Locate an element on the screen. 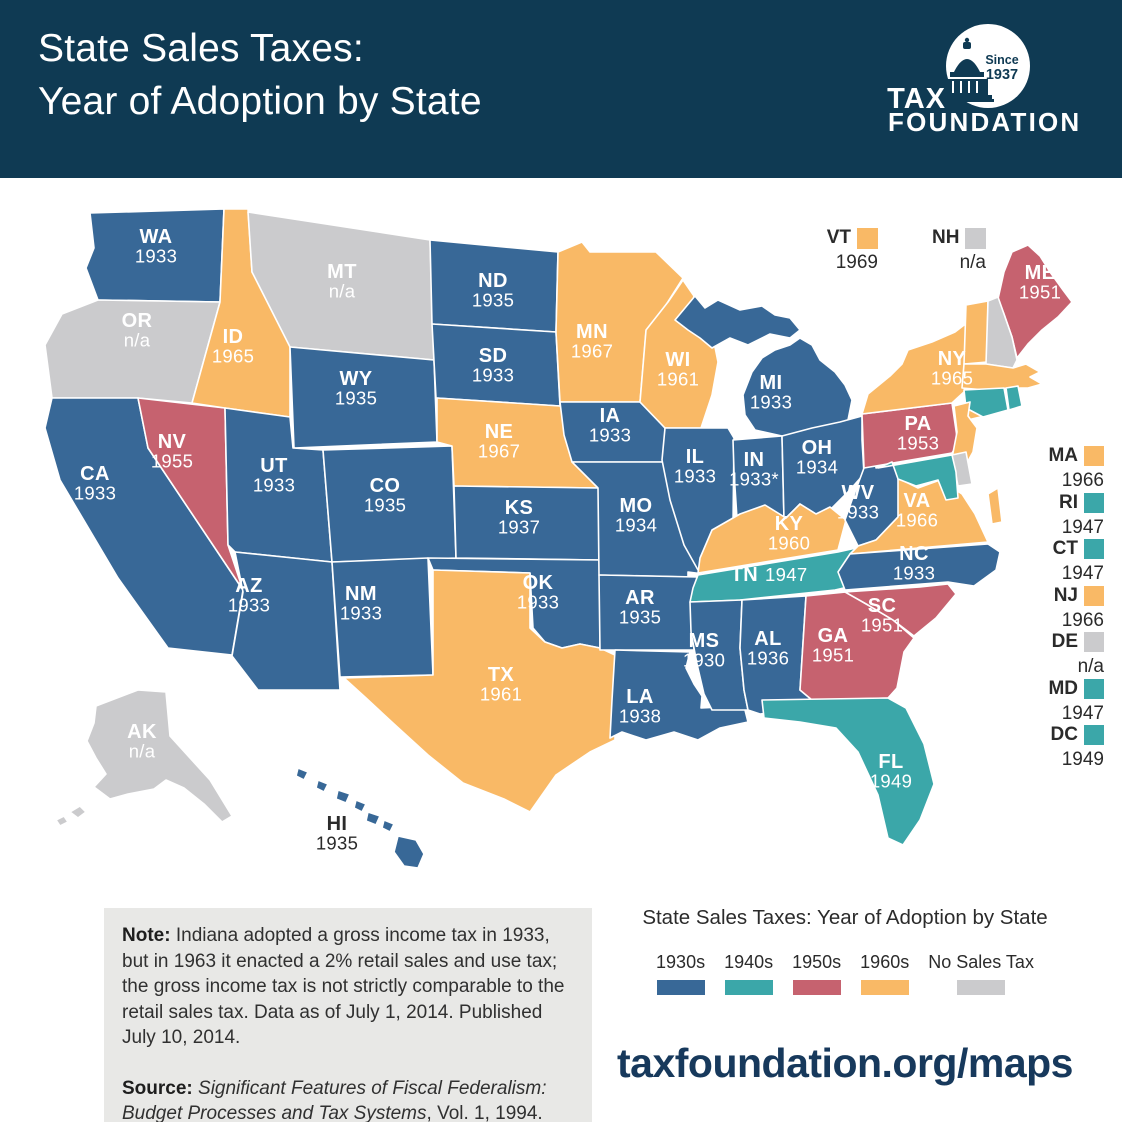 This screenshot has width=1122, height=1122. state-label-la: LA is located at coordinates (639, 697).